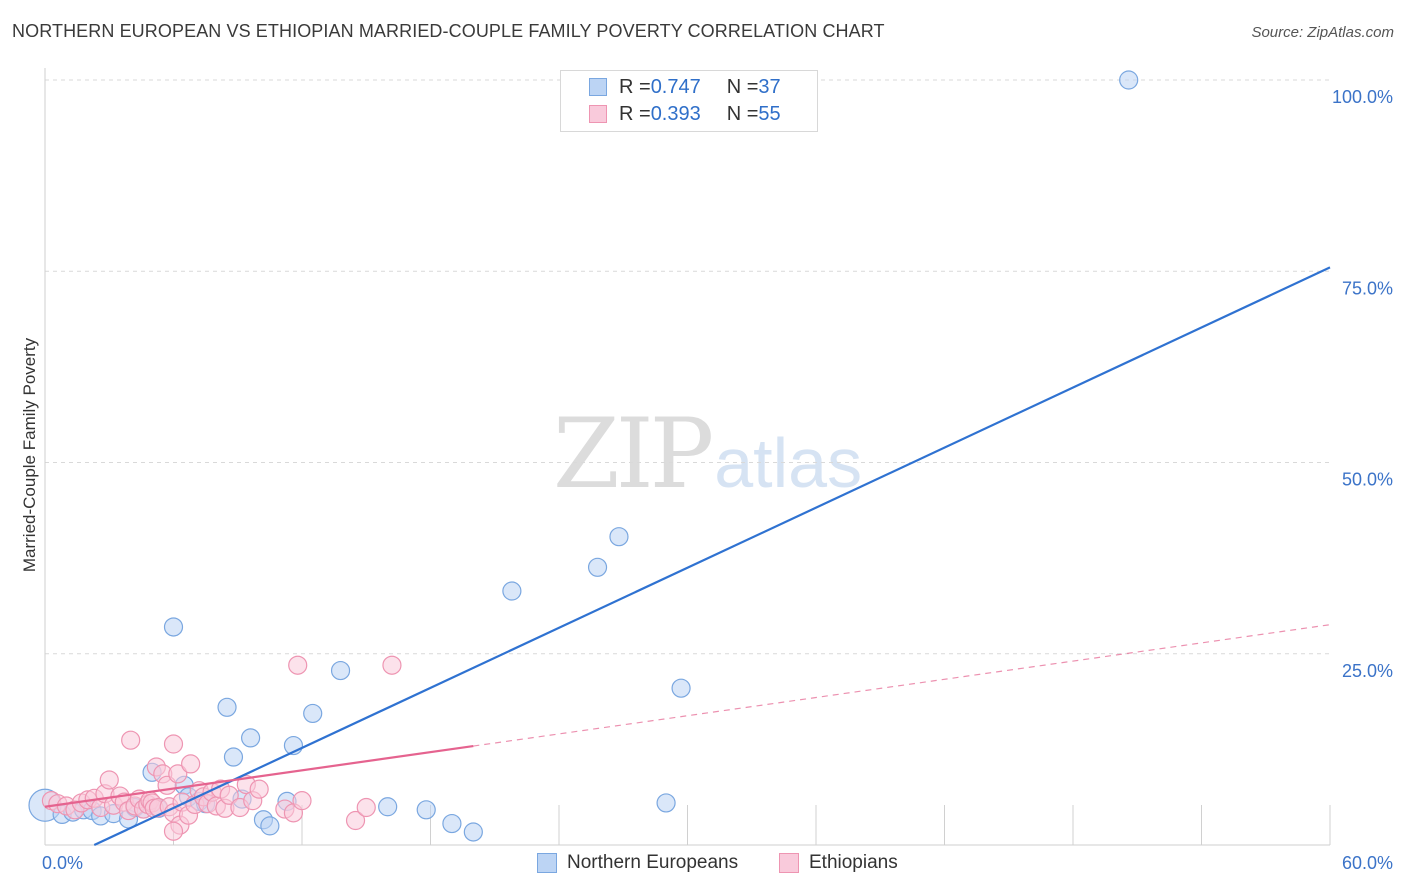 Image resolution: width=1406 pixels, height=892 pixels. Describe the element at coordinates (598, 114) in the screenshot. I see `legend-swatch-pink` at that location.